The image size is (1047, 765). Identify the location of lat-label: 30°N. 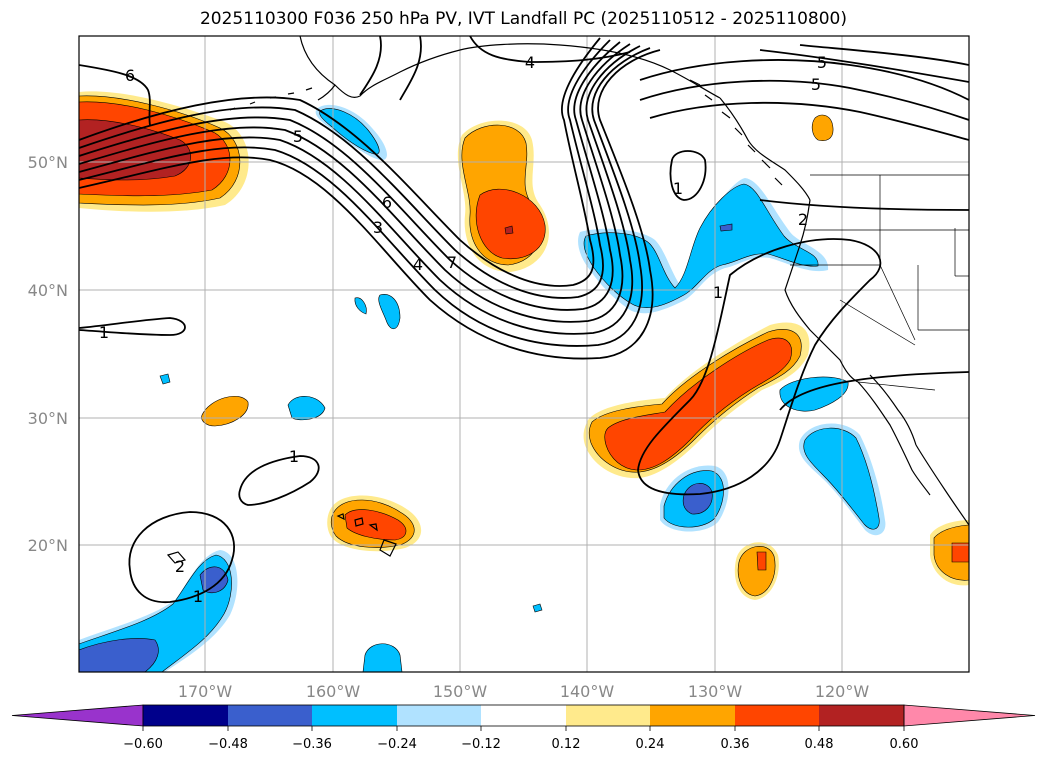
(48, 418).